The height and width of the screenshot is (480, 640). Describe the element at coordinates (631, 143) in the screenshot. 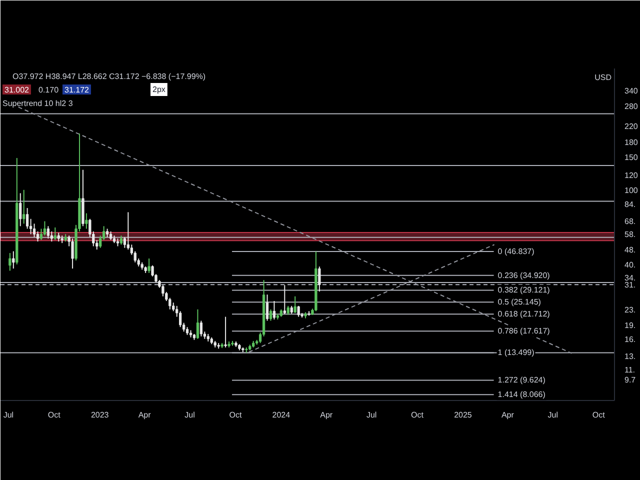

I see `y-tick-label: 180` at that location.